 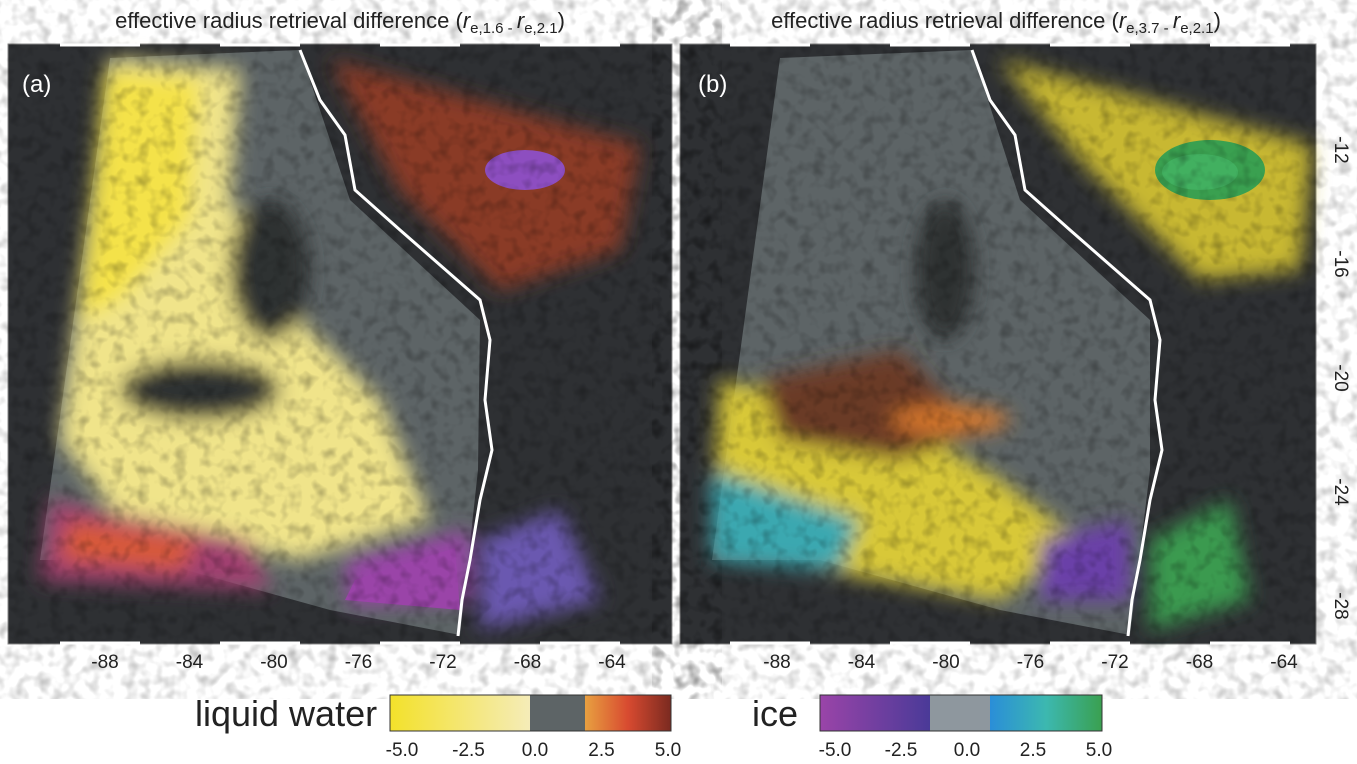 I want to click on lat-tick-label: -24, so click(x=1340, y=492).